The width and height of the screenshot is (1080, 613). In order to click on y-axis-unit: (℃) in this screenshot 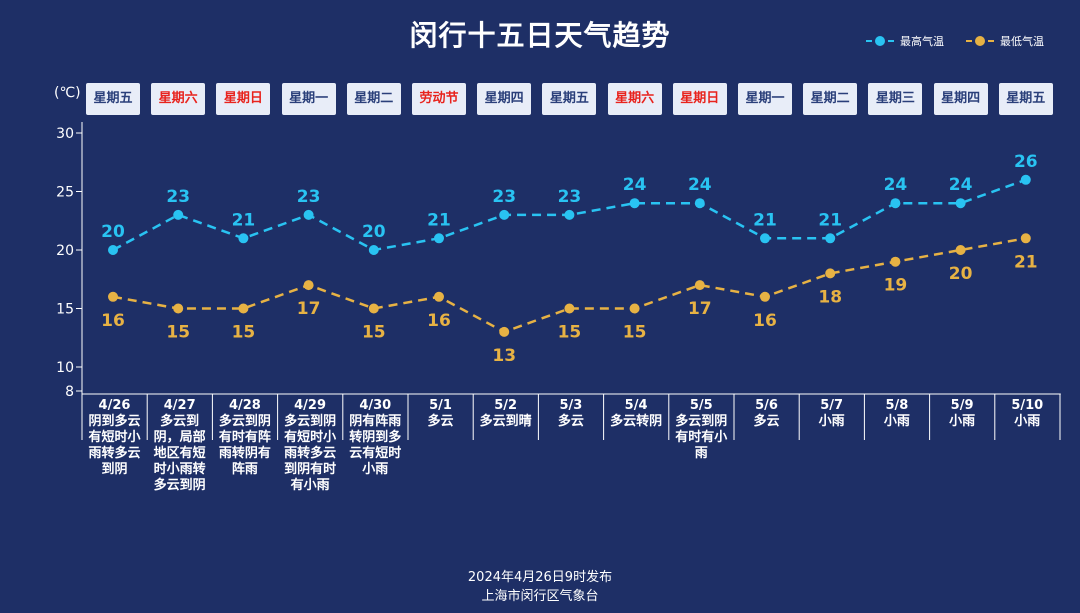, I will do `click(67, 93)`.